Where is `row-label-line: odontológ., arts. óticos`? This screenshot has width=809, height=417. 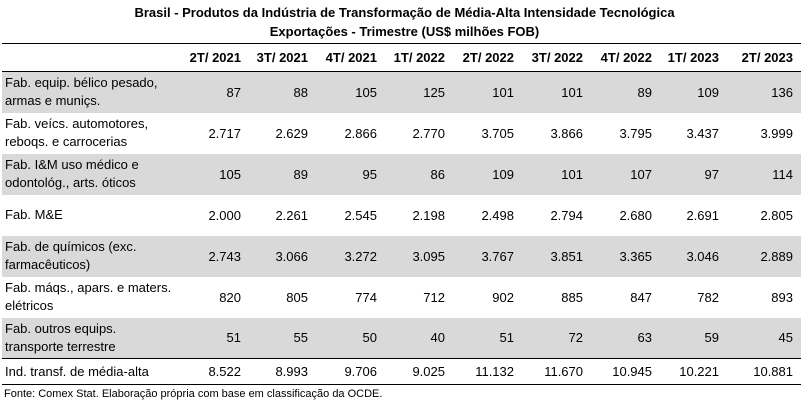
row-label-line: odontológ., arts. óticos is located at coordinates (70, 182).